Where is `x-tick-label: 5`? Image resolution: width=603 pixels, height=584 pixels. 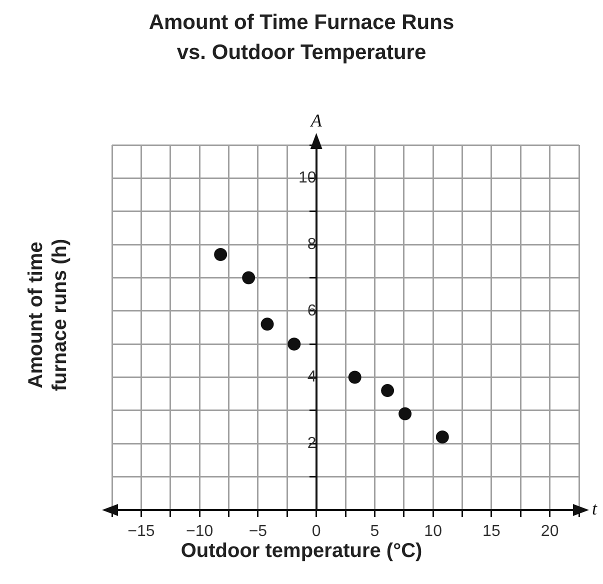 x-tick-label: 5 is located at coordinates (375, 531).